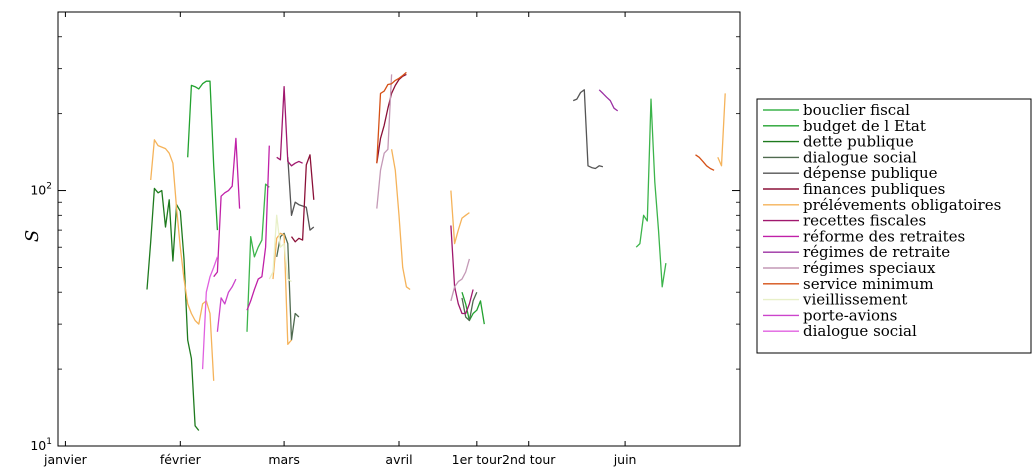  What do you see at coordinates (284, 459) in the screenshot?
I see `x-tick-label-2: mars` at bounding box center [284, 459].